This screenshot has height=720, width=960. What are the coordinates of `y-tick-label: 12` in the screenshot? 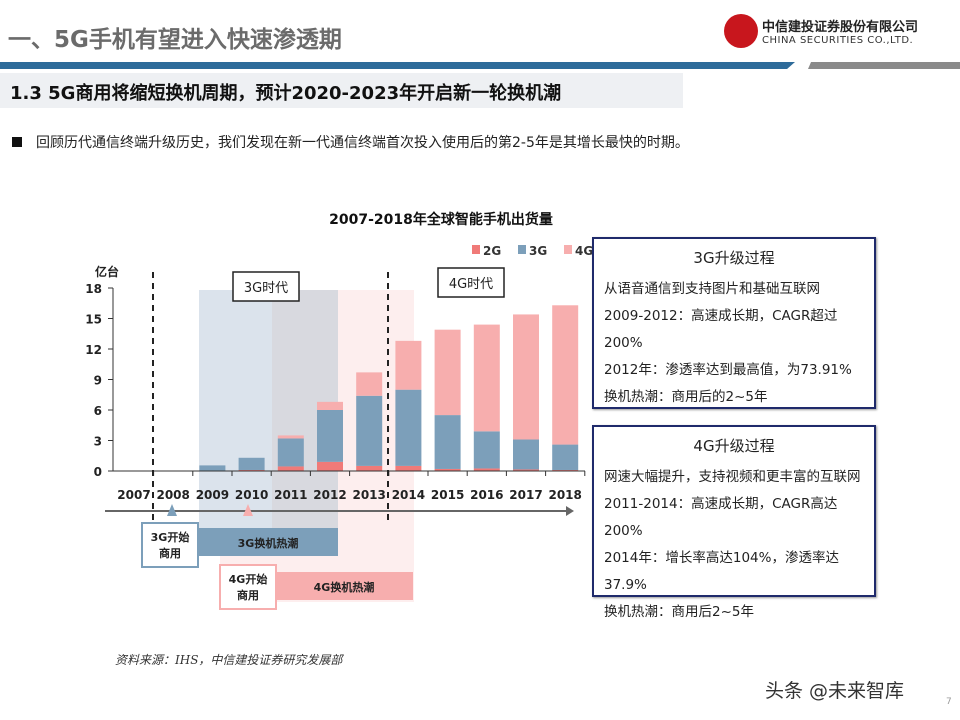 It's located at (93, 350).